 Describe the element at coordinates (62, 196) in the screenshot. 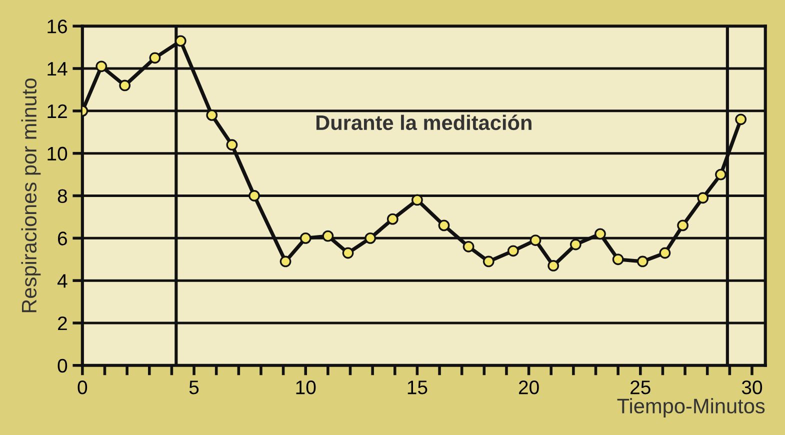

I see `y-tick-label: 8` at that location.